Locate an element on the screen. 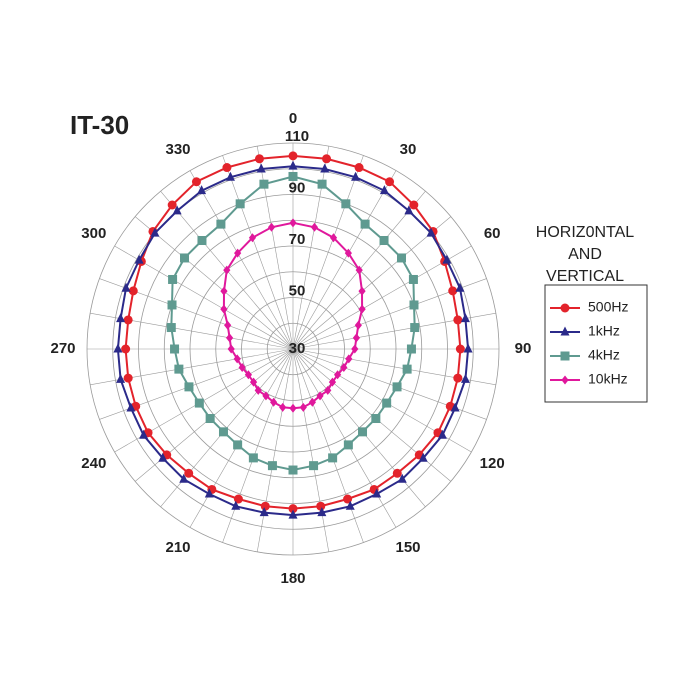 The width and height of the screenshot is (700, 700). legend-label: 500Hz is located at coordinates (608, 307).